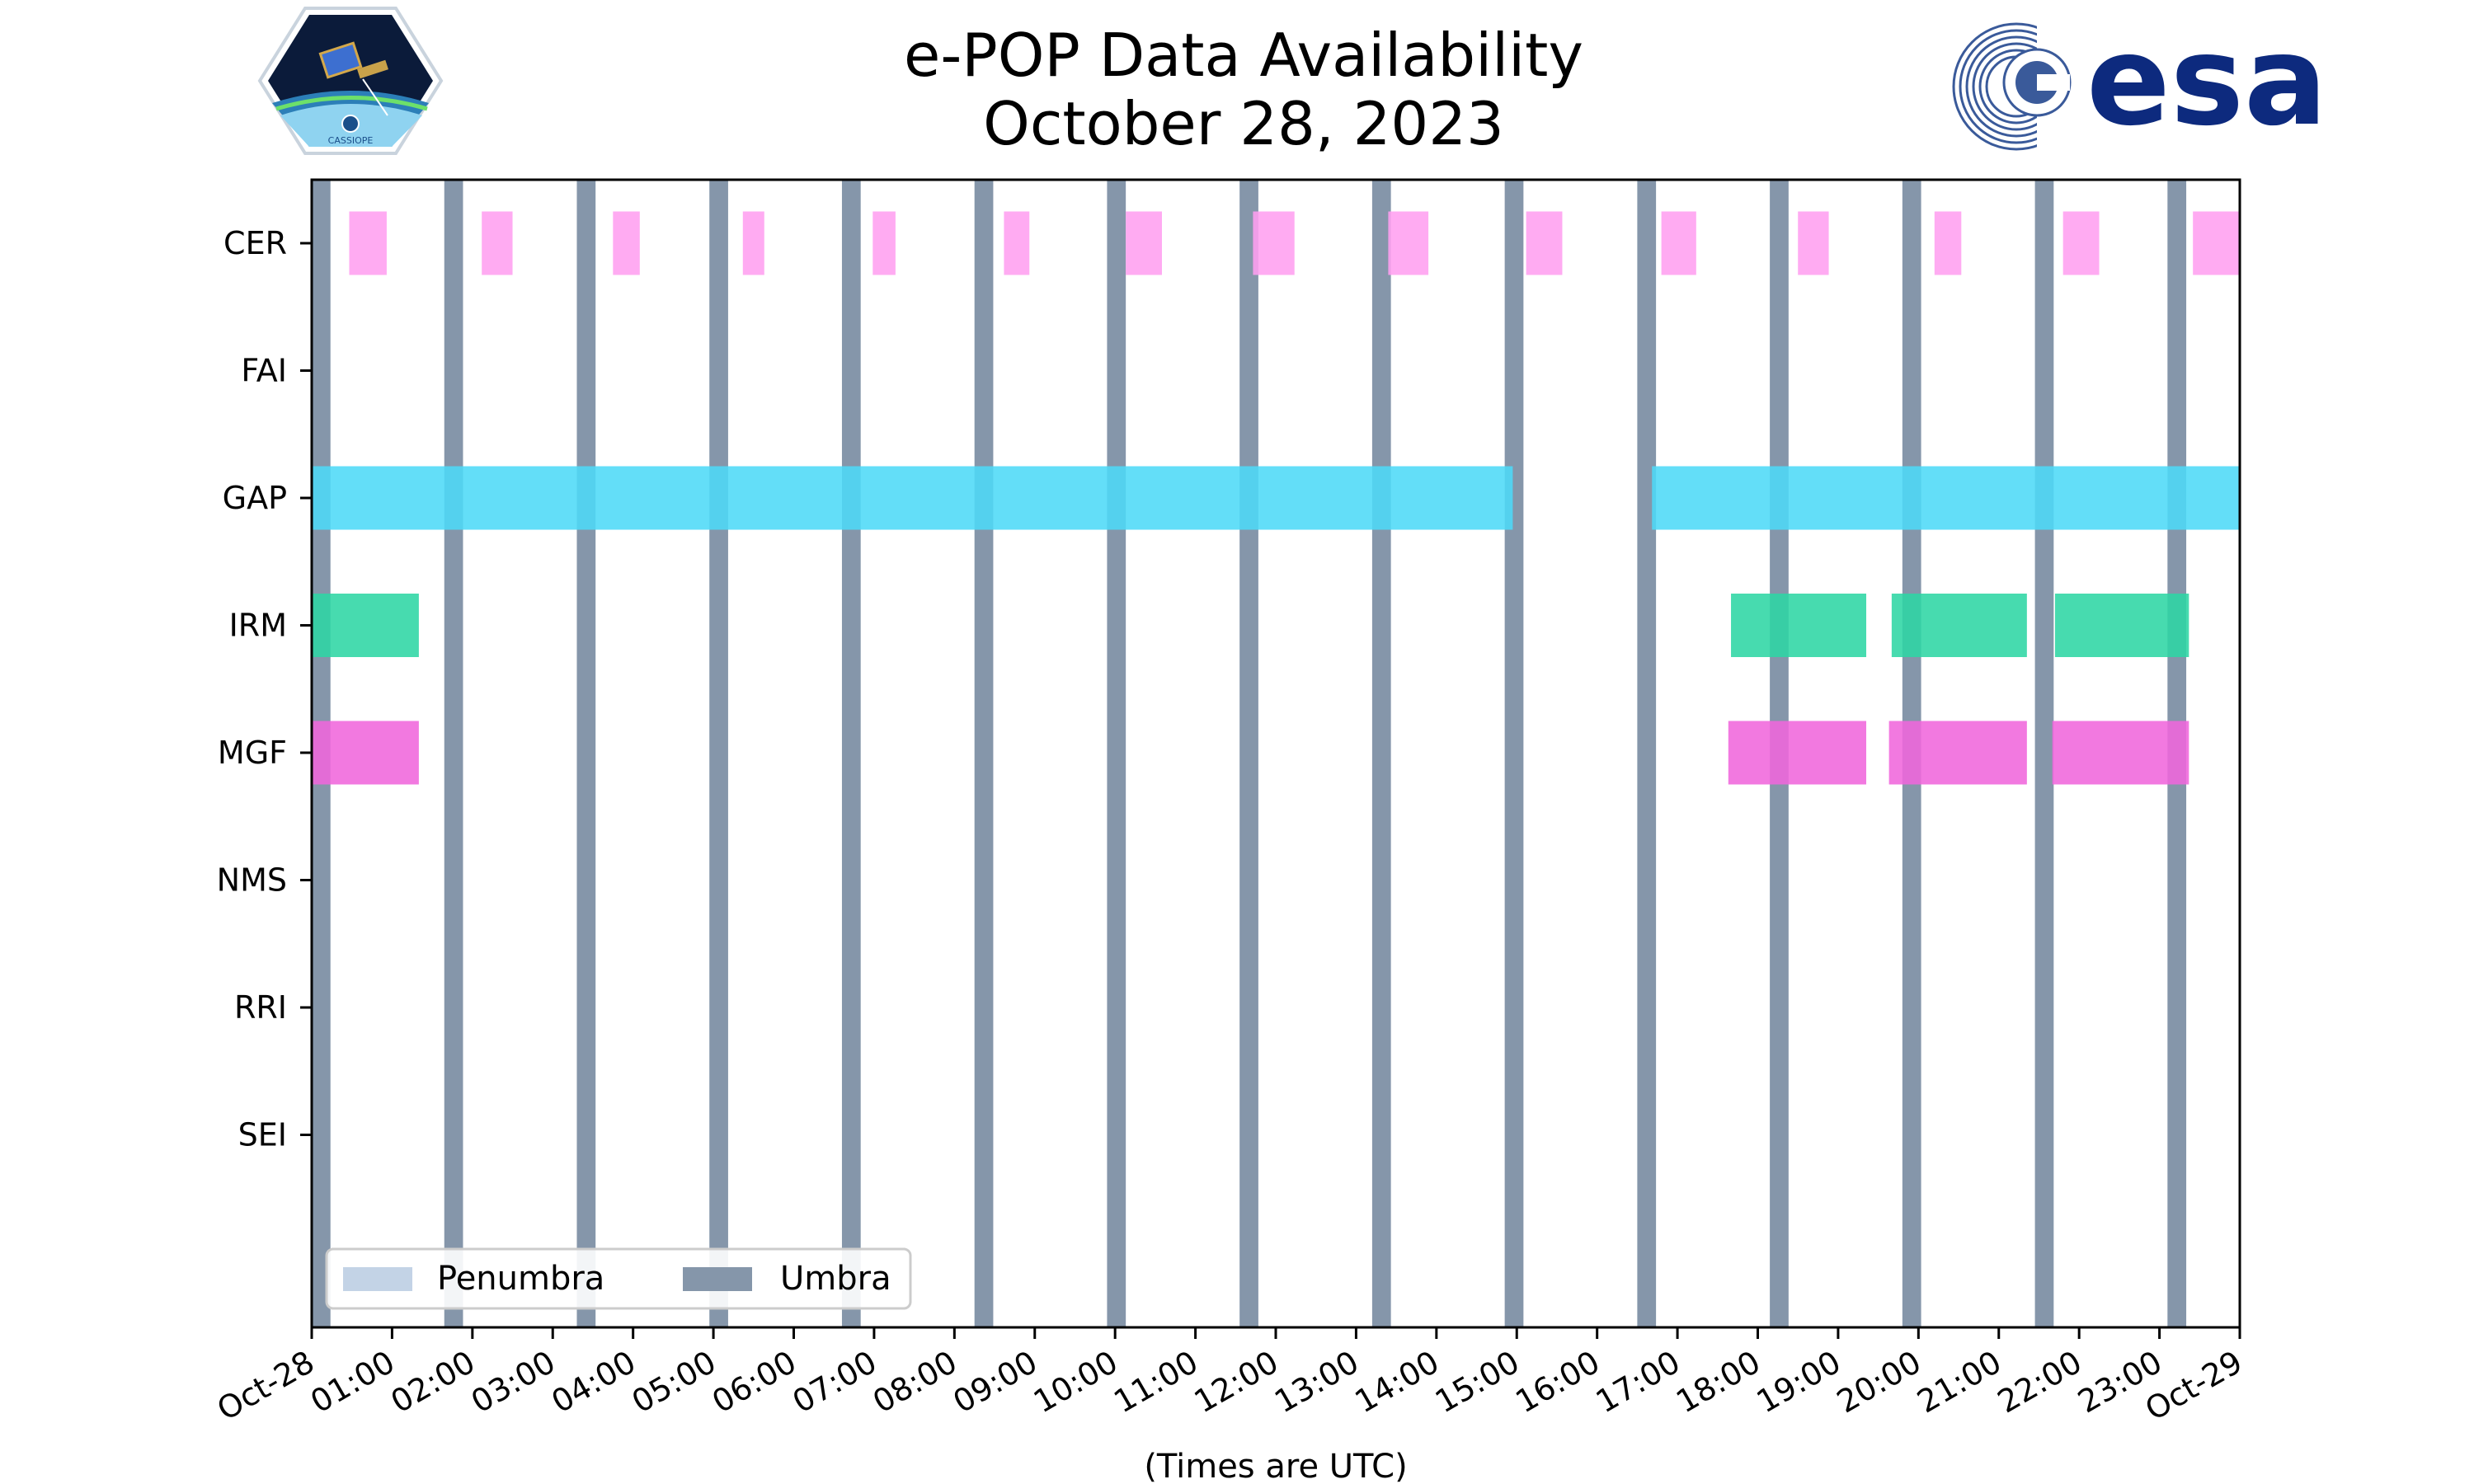 Image resolution: width=2474 pixels, height=1484 pixels. I want to click on legend-label-penumbra: Penumbra, so click(520, 1279).